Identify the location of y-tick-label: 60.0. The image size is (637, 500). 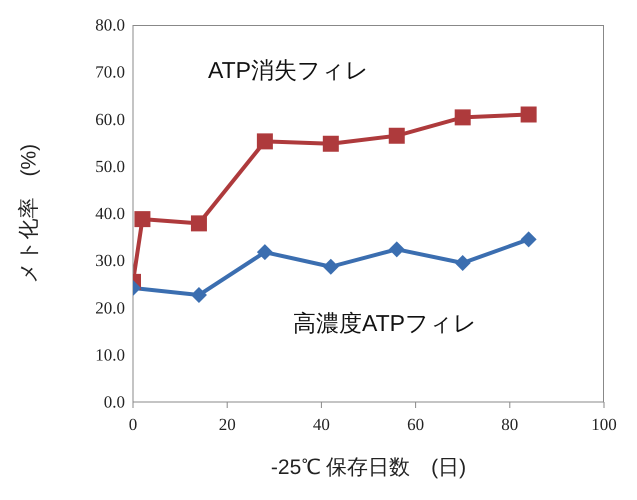
(110, 119).